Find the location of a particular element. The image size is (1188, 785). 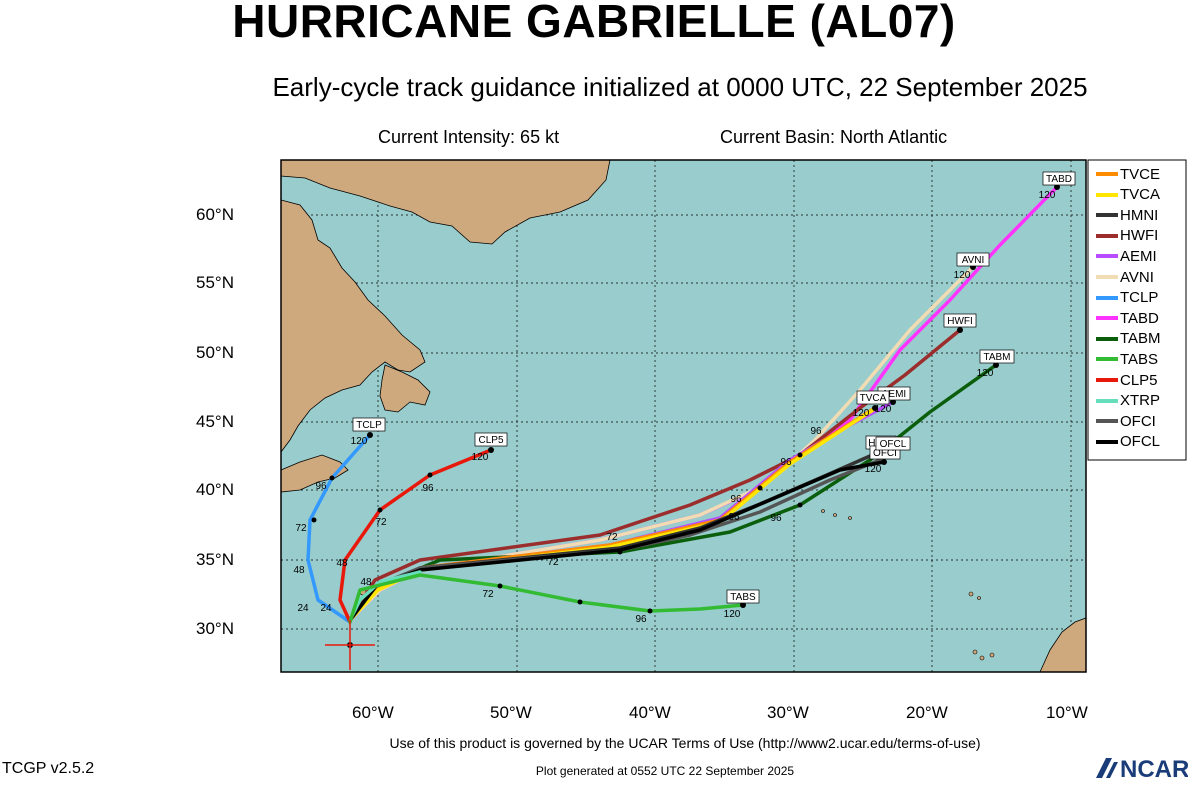

nova-scotia is located at coordinates (314, 473).